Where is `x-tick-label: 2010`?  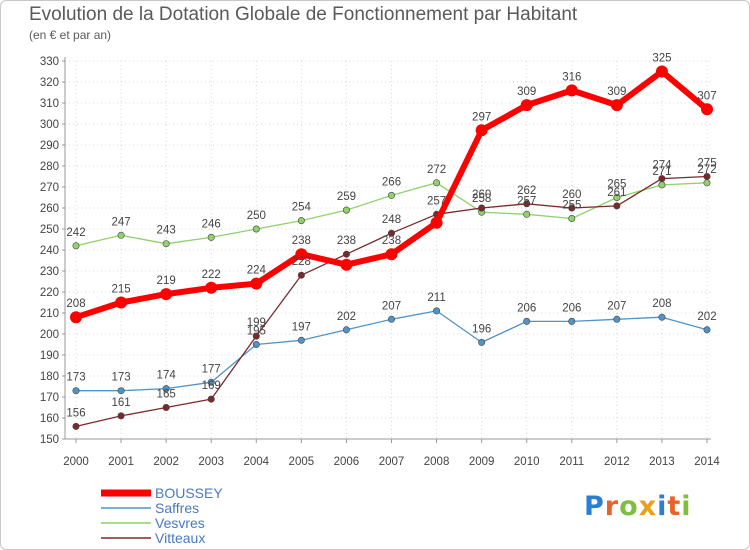
x-tick-label: 2010 is located at coordinates (527, 462).